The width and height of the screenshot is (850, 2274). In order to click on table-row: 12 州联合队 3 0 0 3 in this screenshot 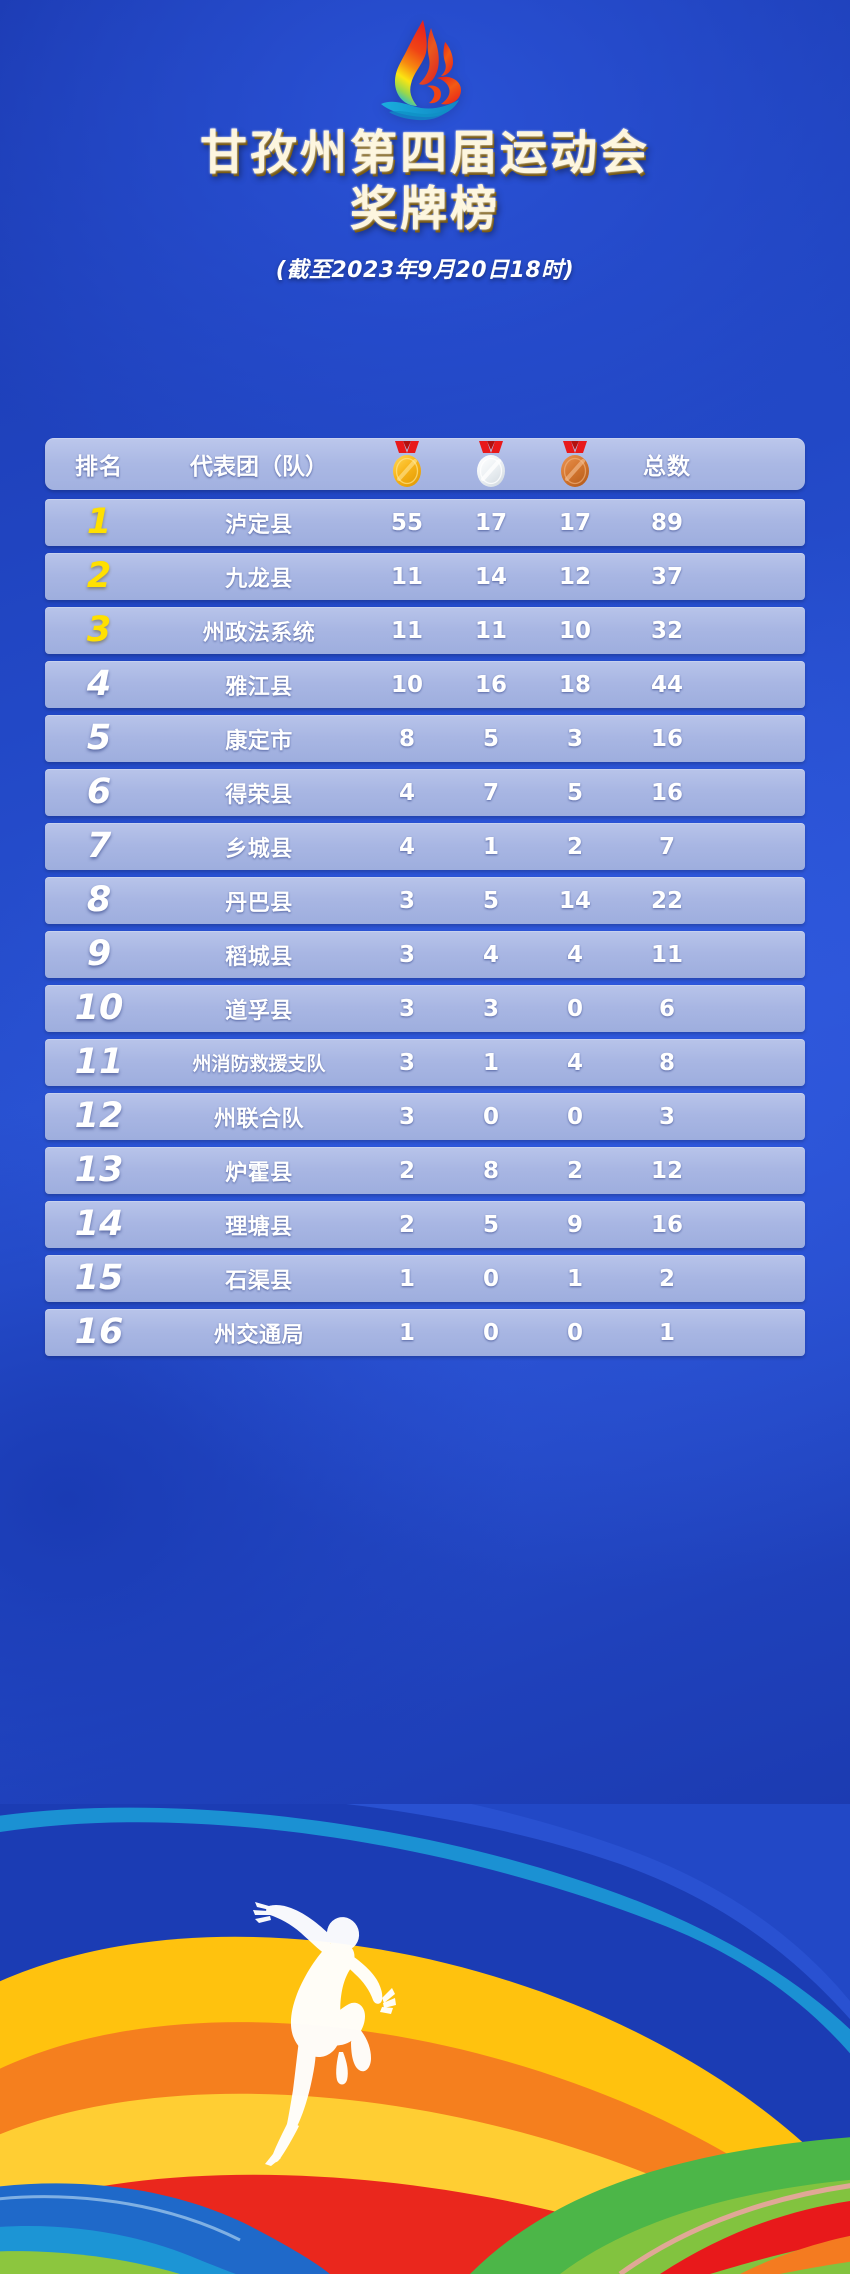, I will do `click(425, 1116)`.